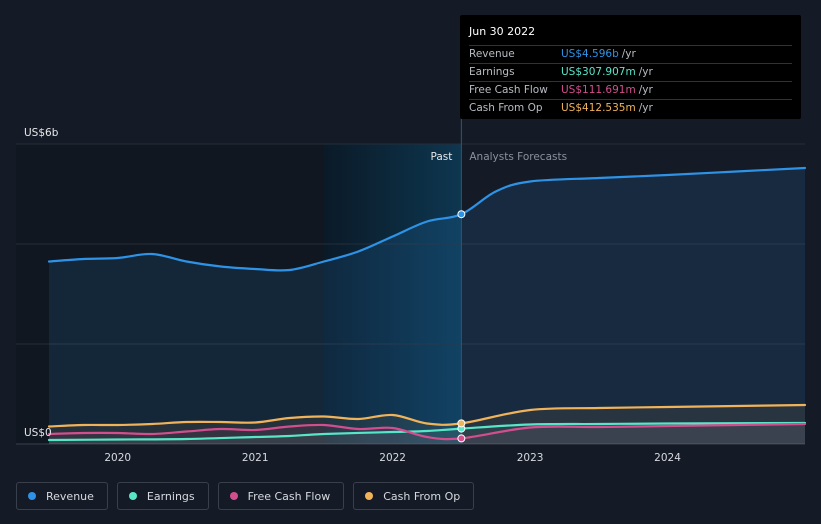 The image size is (821, 524). I want to click on earnings-line, so click(427, 431).